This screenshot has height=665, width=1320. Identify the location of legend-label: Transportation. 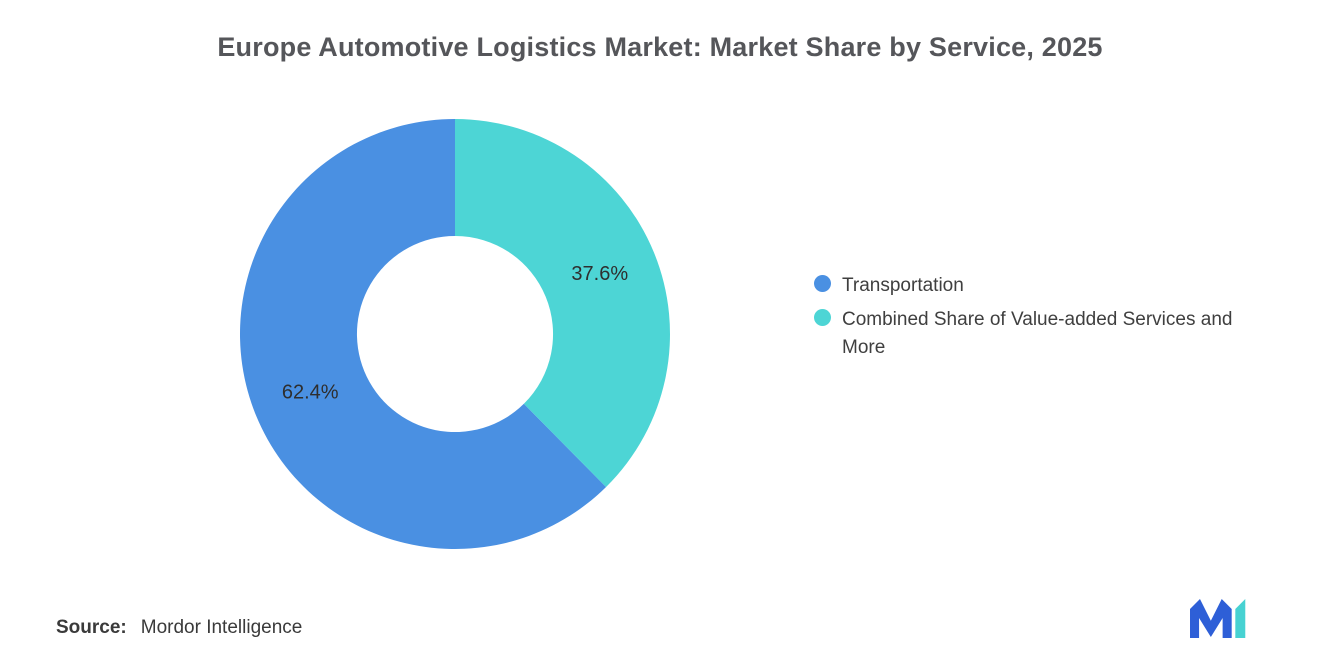
(903, 285).